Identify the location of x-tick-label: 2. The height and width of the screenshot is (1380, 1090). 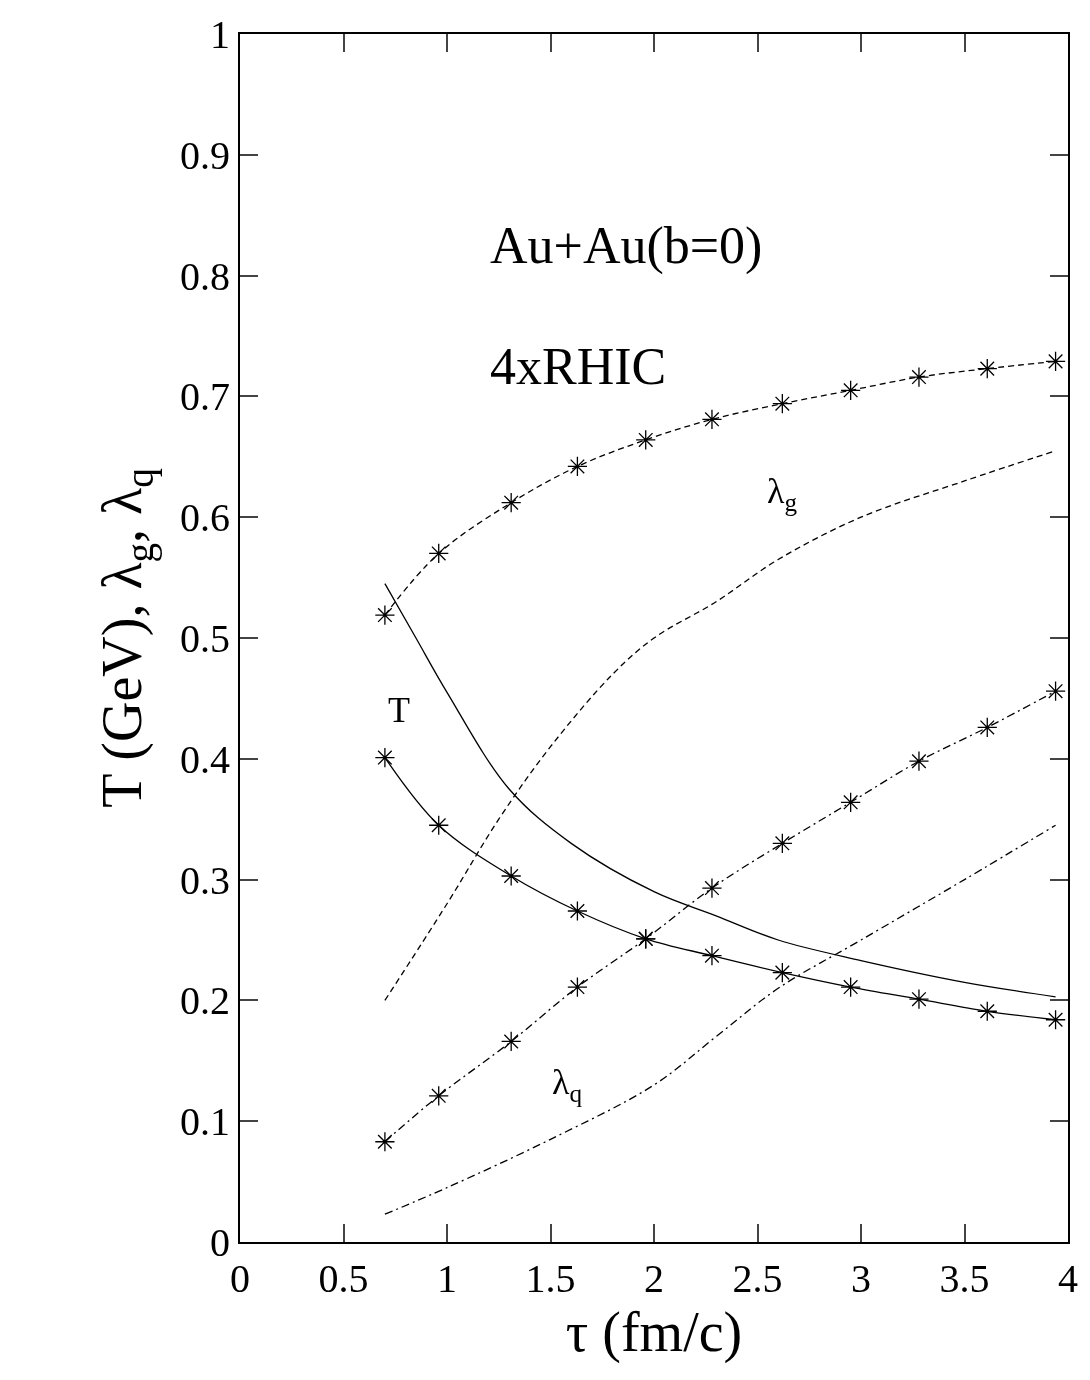
(654, 1278).